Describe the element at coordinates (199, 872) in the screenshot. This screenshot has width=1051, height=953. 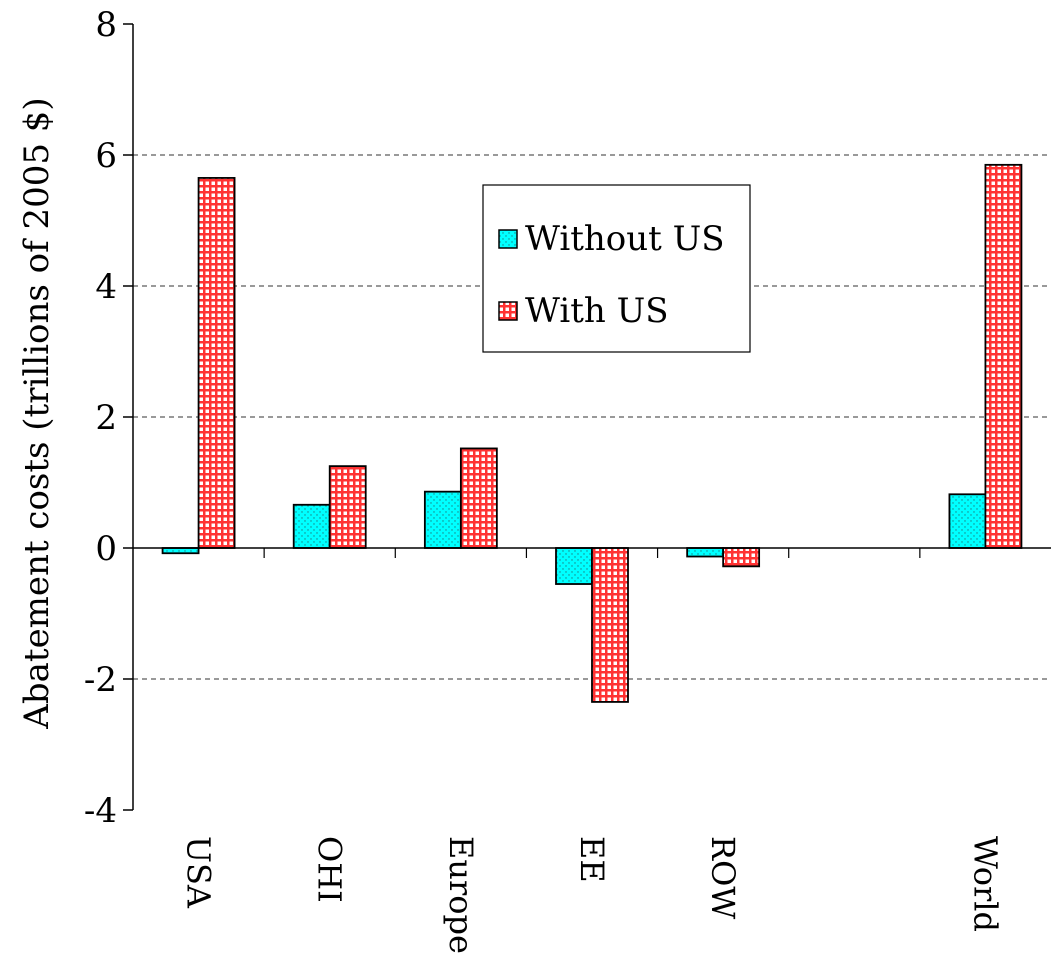
I see `category-label: USA` at that location.